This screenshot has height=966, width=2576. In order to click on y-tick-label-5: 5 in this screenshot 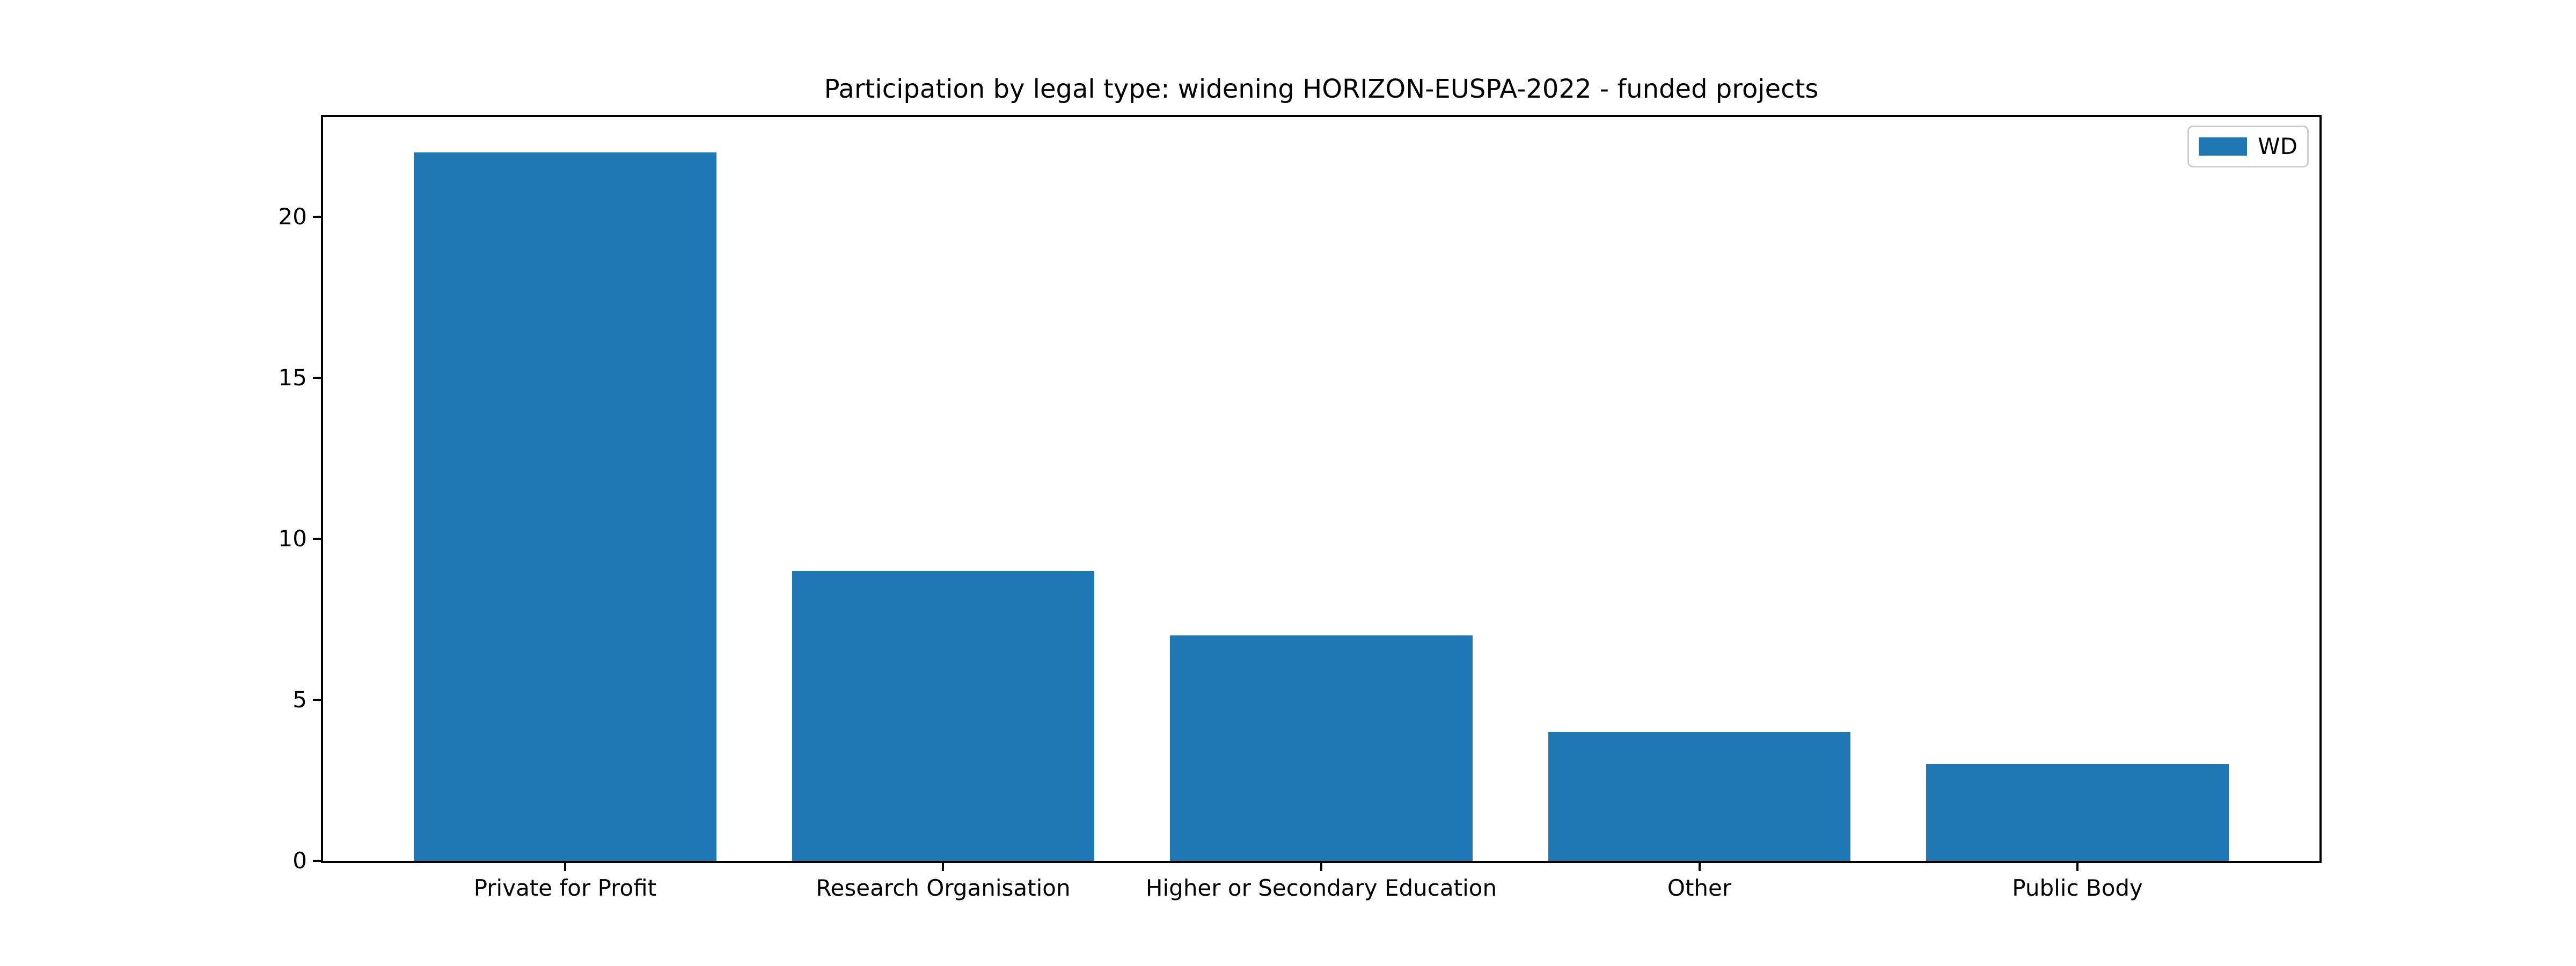, I will do `click(299, 699)`.